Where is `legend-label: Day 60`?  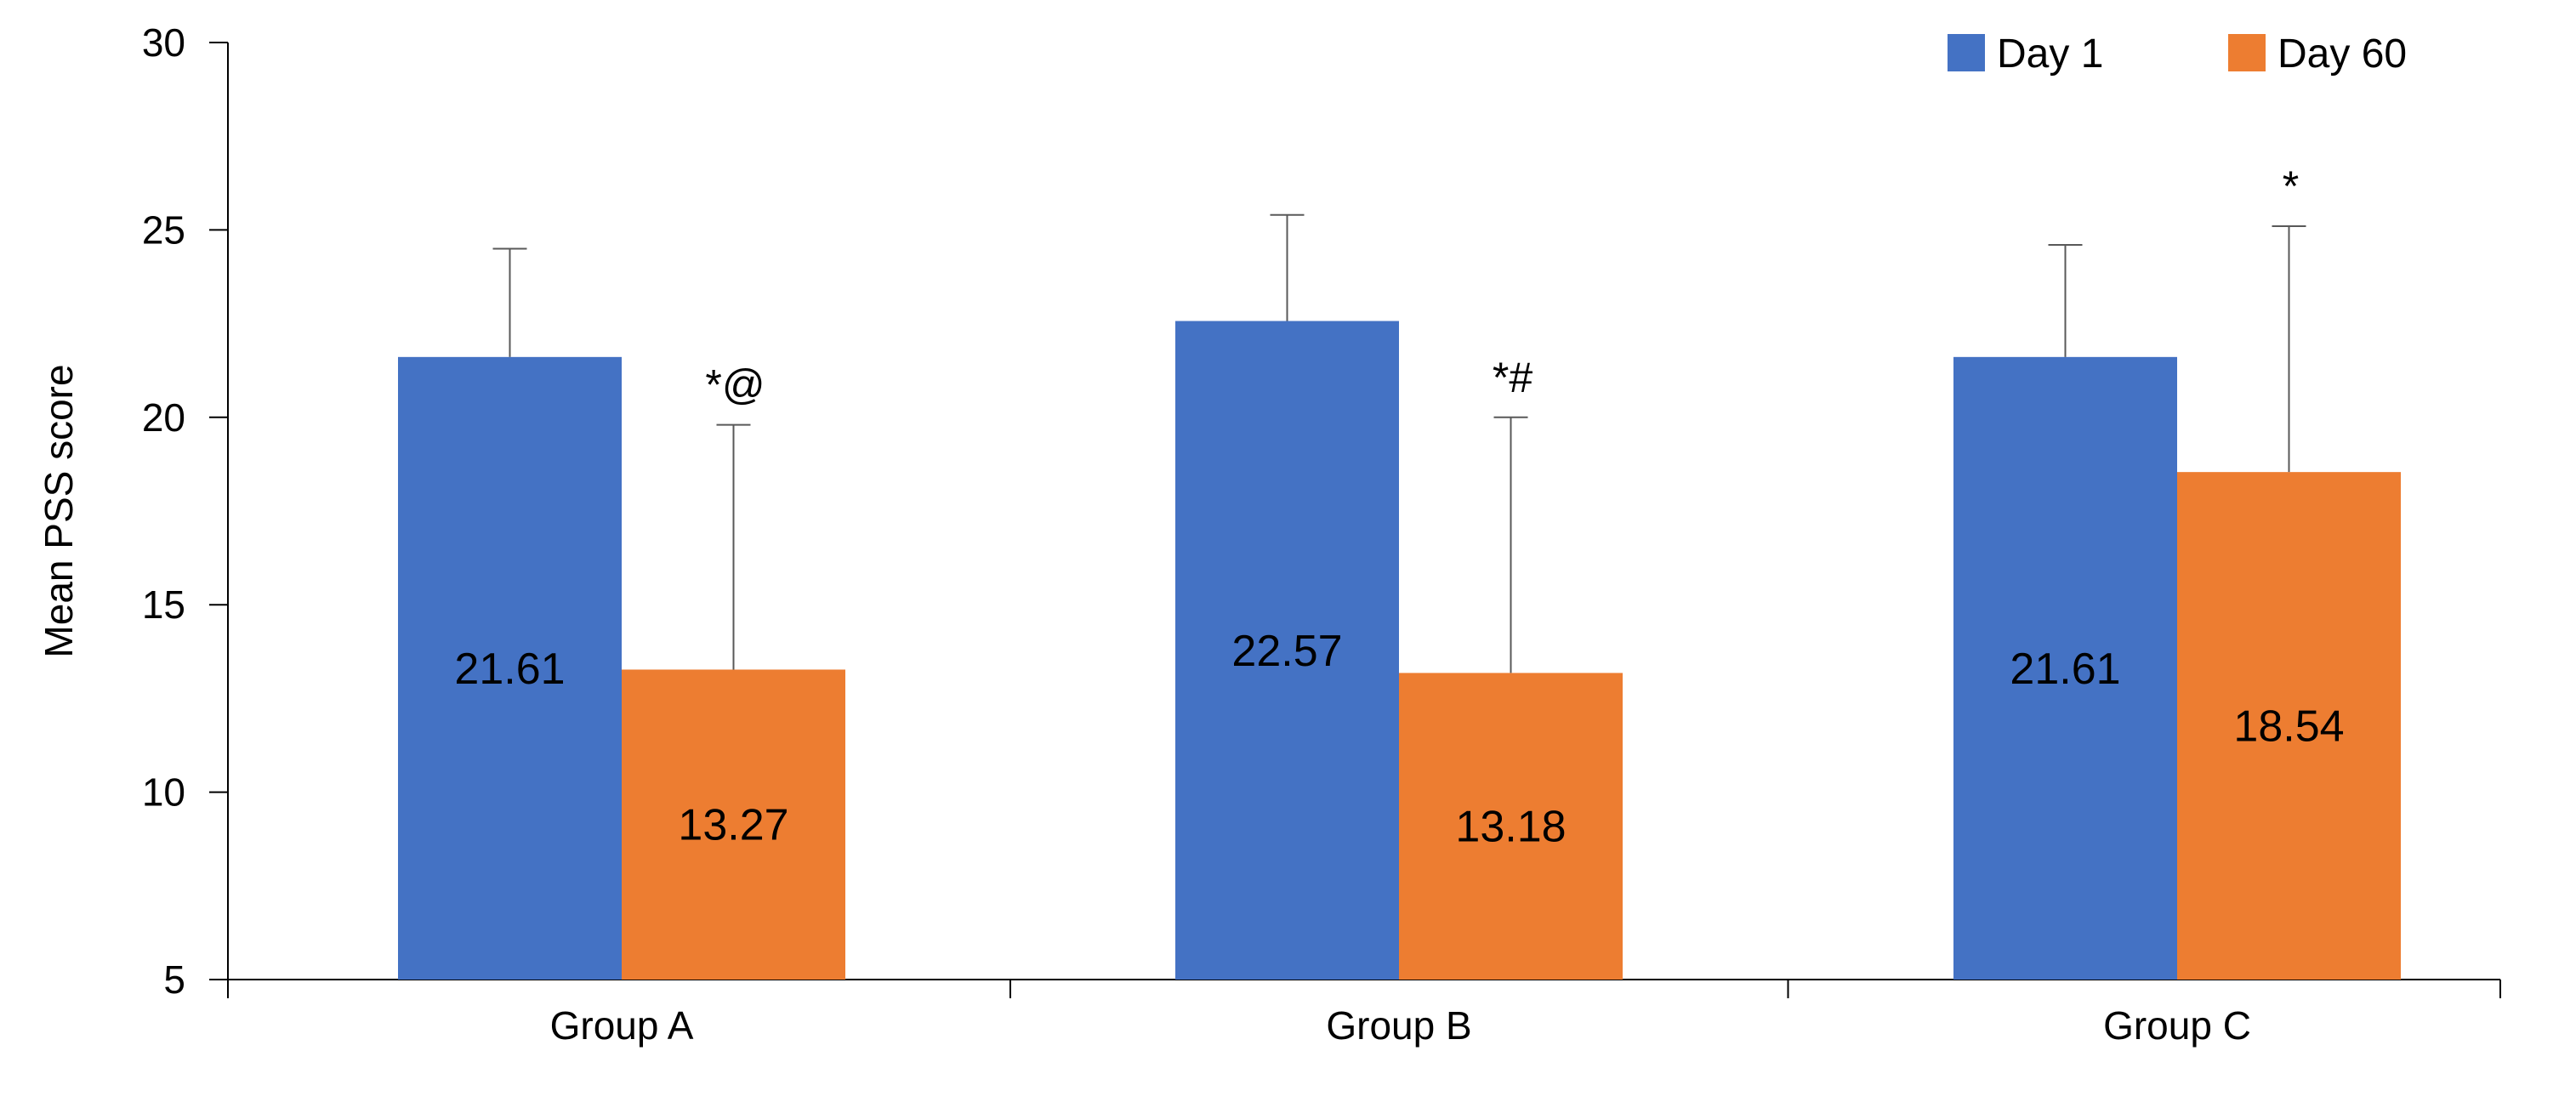
legend-label: Day 60 is located at coordinates (2342, 54).